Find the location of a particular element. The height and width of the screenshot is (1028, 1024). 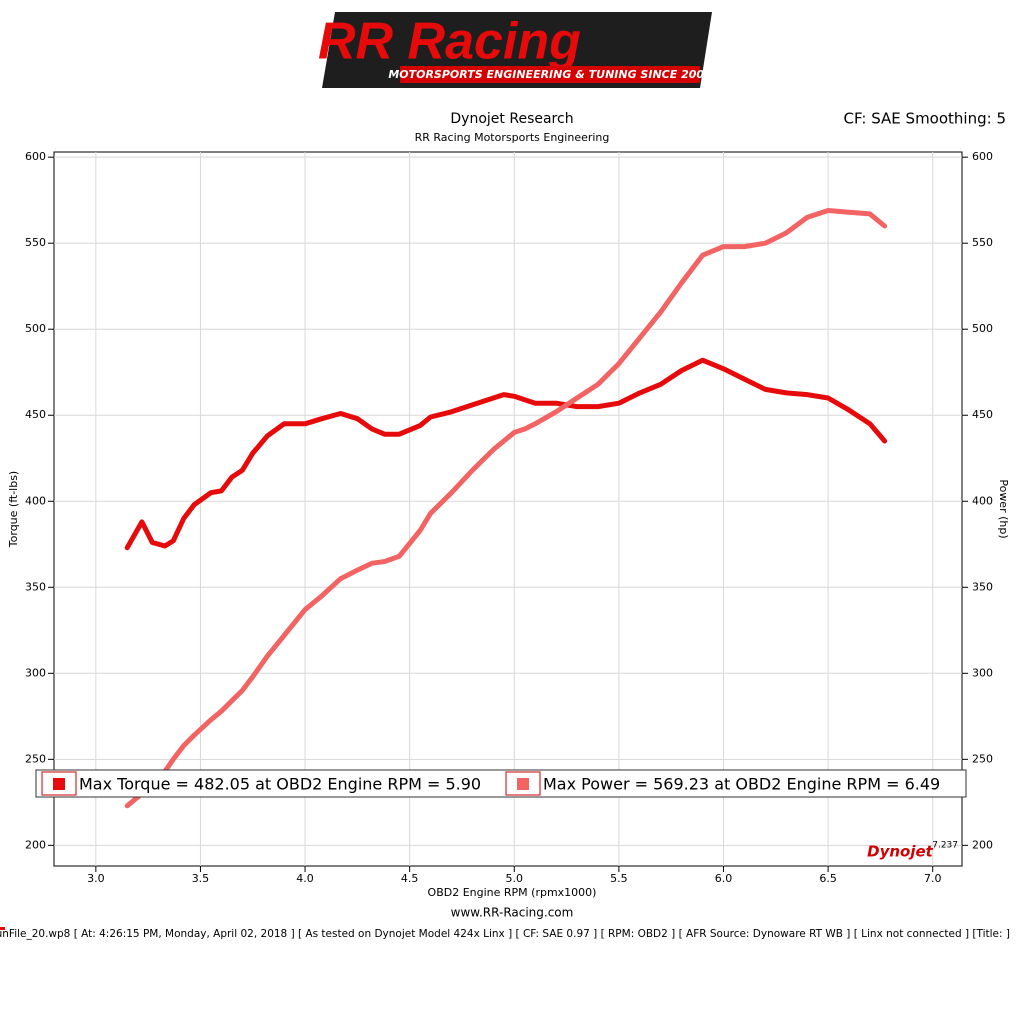

y2-tick-label: 300 is located at coordinates (982, 672).